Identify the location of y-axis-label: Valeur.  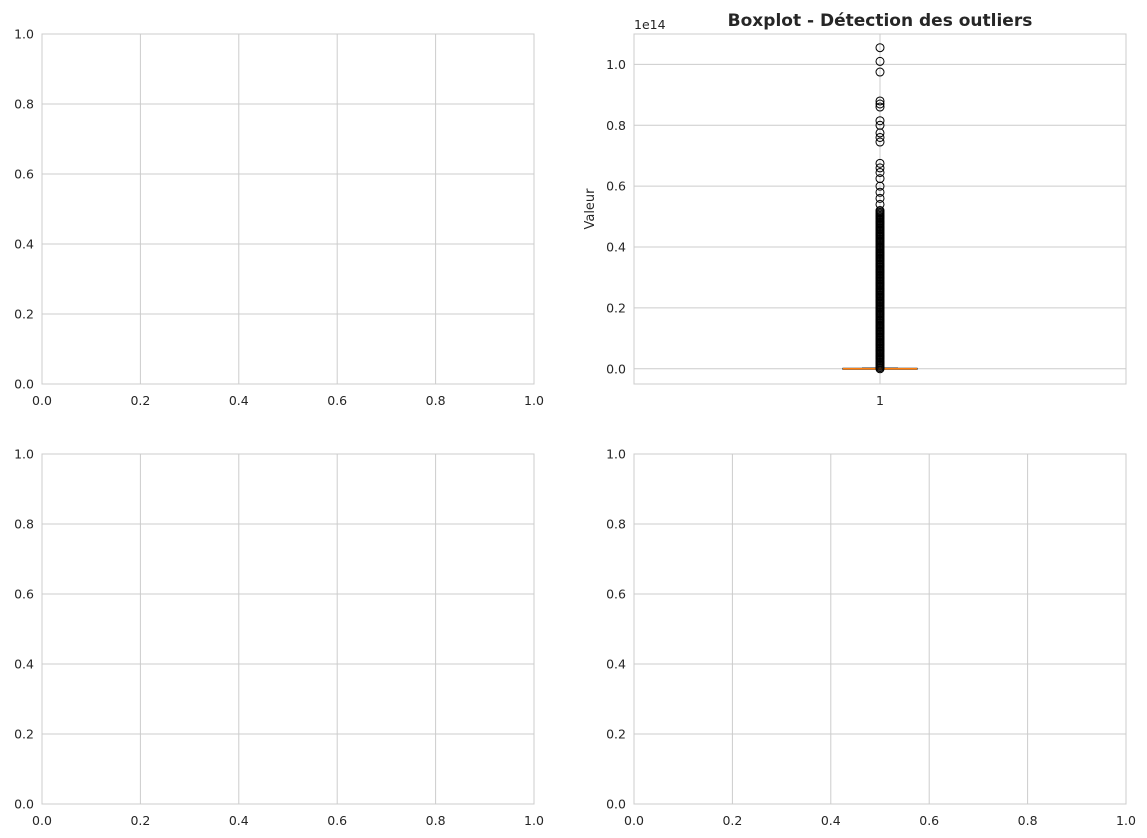
(590, 209).